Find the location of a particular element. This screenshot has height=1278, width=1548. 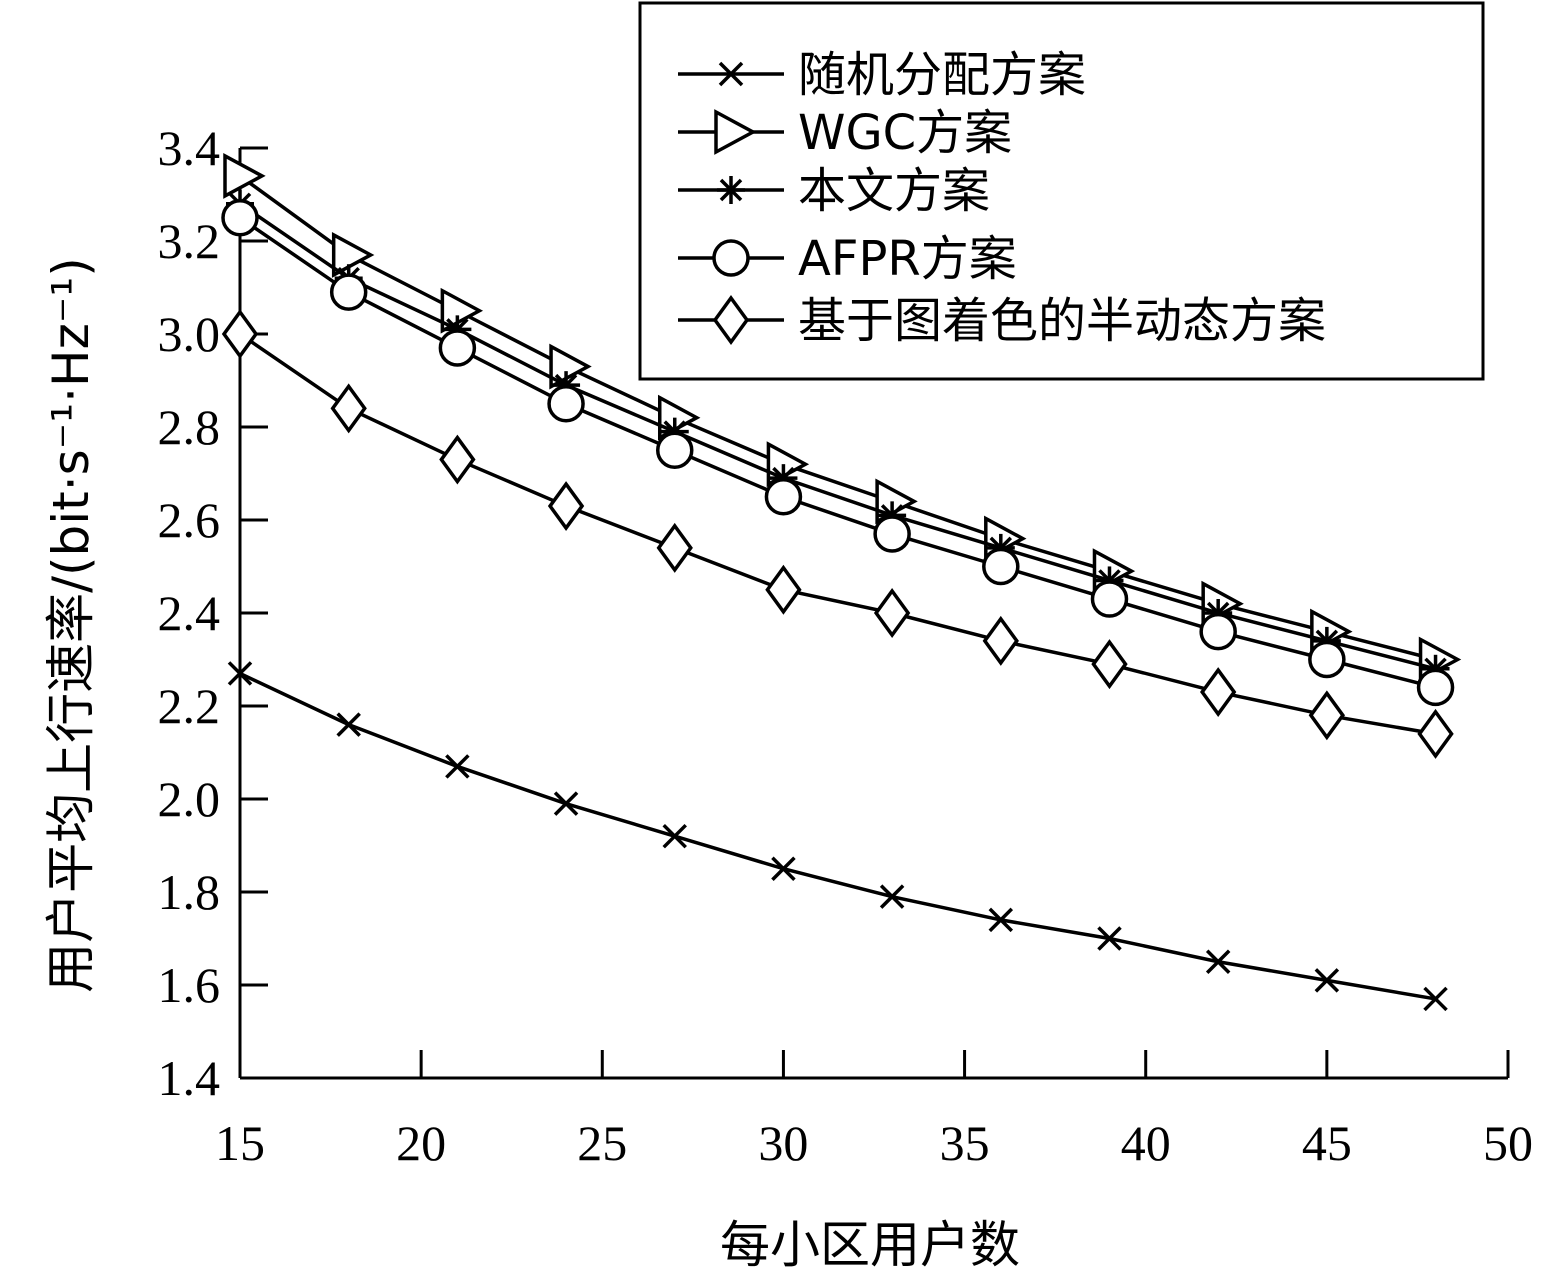

legend-item: 随机分配方案 is located at coordinates (882, 75).